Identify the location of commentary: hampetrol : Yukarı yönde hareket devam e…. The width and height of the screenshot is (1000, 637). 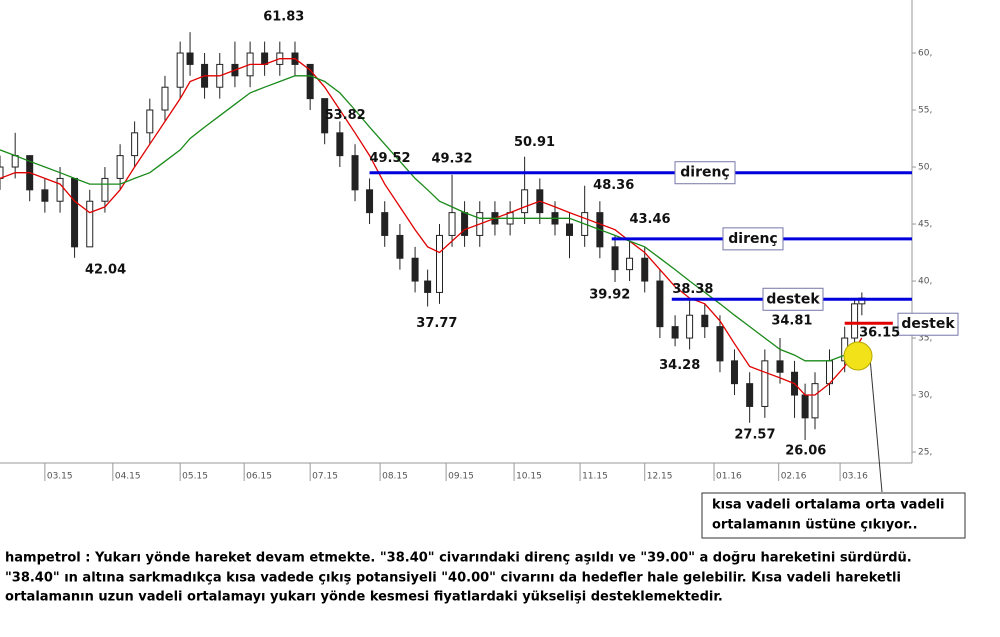
(458, 558).